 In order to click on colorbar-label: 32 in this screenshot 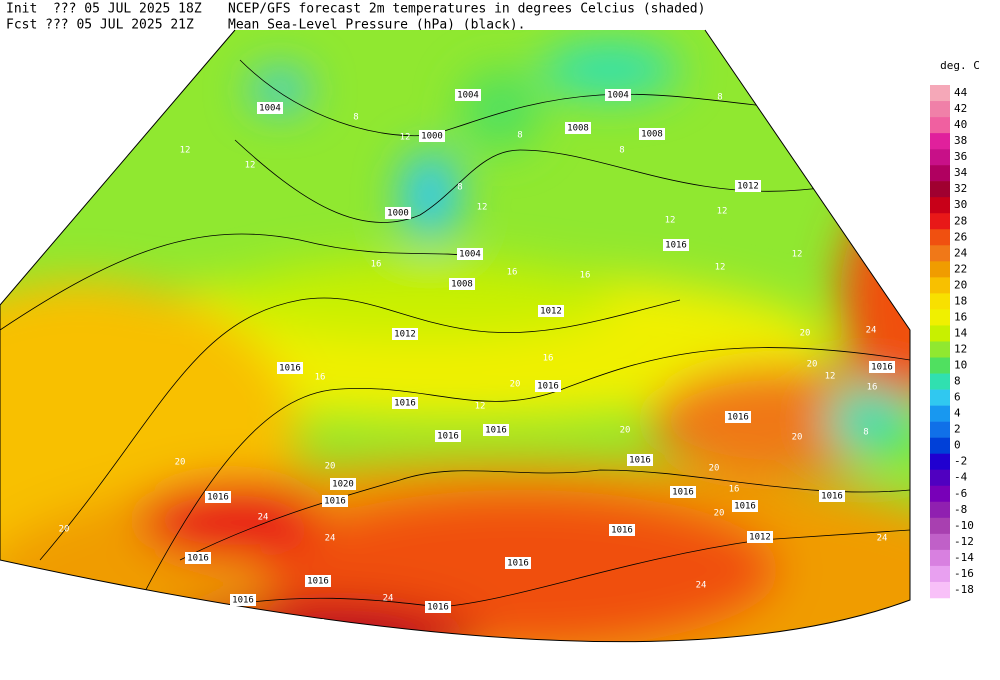, I will do `click(960, 188)`.